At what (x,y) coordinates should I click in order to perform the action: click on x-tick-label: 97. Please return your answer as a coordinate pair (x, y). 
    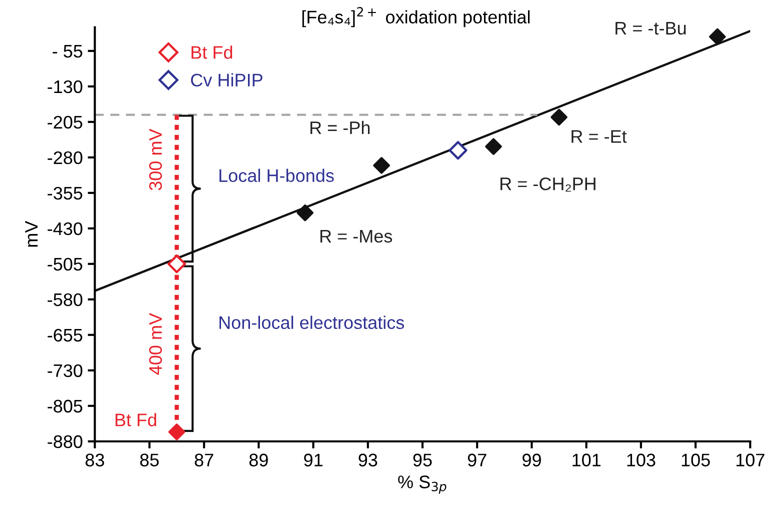
    Looking at the image, I should click on (477, 460).